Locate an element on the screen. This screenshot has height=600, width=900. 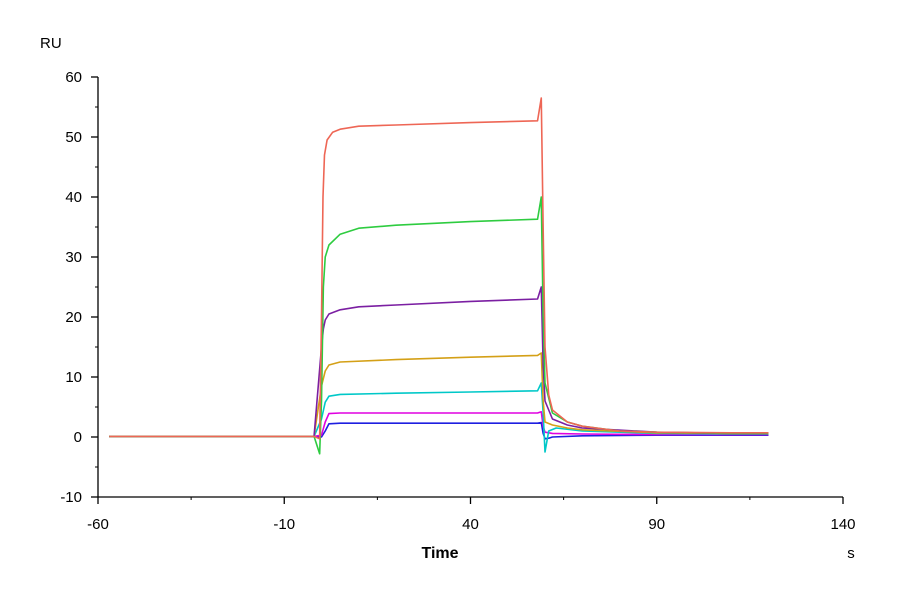
x-tick-label: 40 is located at coordinates (470, 524).